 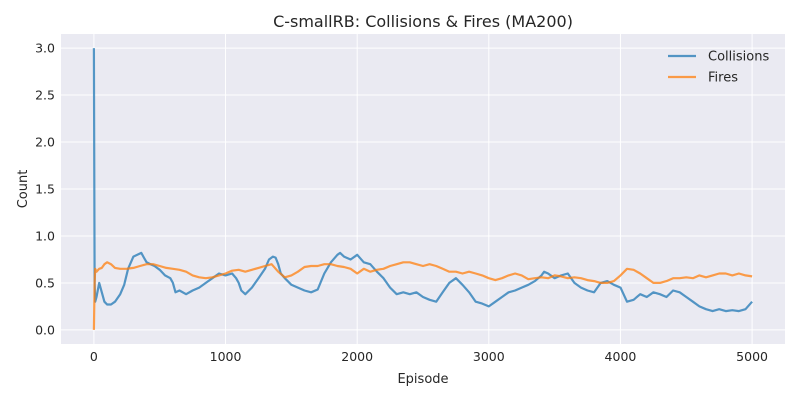 What do you see at coordinates (738, 57) in the screenshot?
I see `legend-label-collisions: Collisions` at bounding box center [738, 57].